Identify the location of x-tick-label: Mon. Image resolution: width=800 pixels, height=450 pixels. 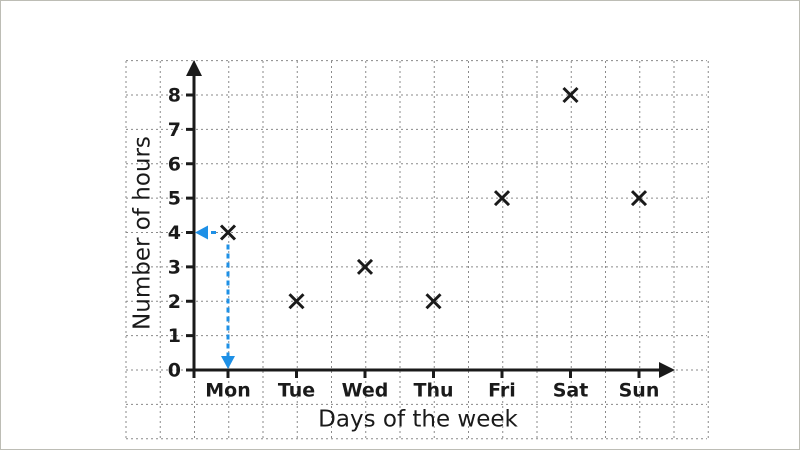
(228, 391).